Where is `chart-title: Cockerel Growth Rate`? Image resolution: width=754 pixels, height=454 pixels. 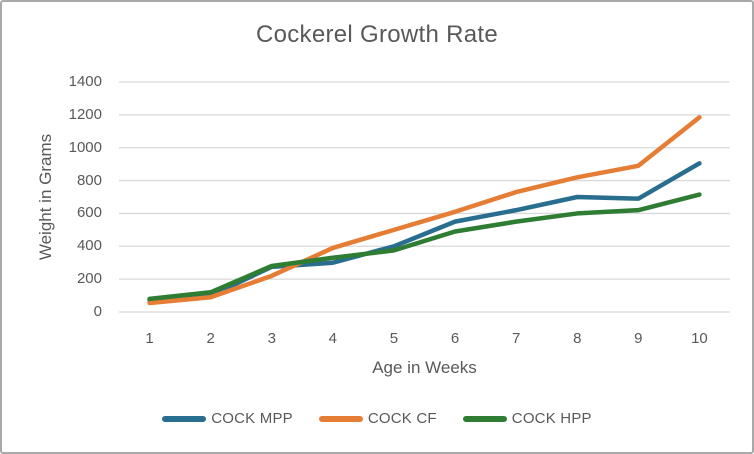 chart-title: Cockerel Growth Rate is located at coordinates (377, 34).